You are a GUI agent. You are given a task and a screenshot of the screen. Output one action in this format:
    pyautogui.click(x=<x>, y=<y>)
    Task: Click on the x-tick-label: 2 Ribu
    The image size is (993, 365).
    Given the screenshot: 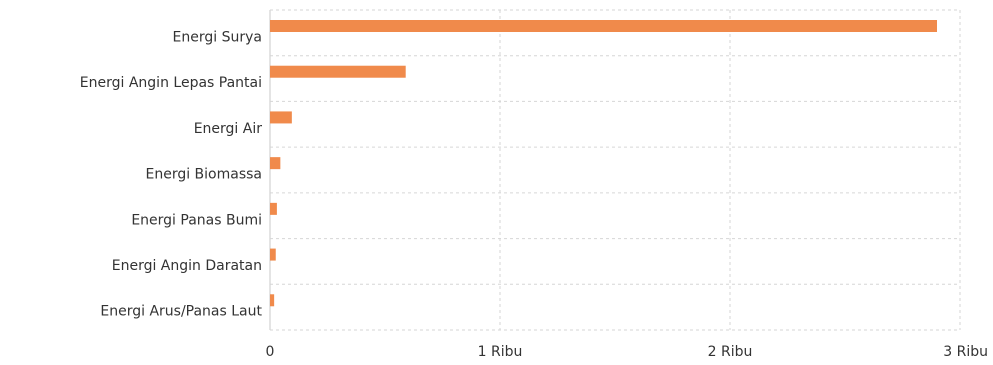 What is the action you would take?
    pyautogui.click(x=730, y=352)
    